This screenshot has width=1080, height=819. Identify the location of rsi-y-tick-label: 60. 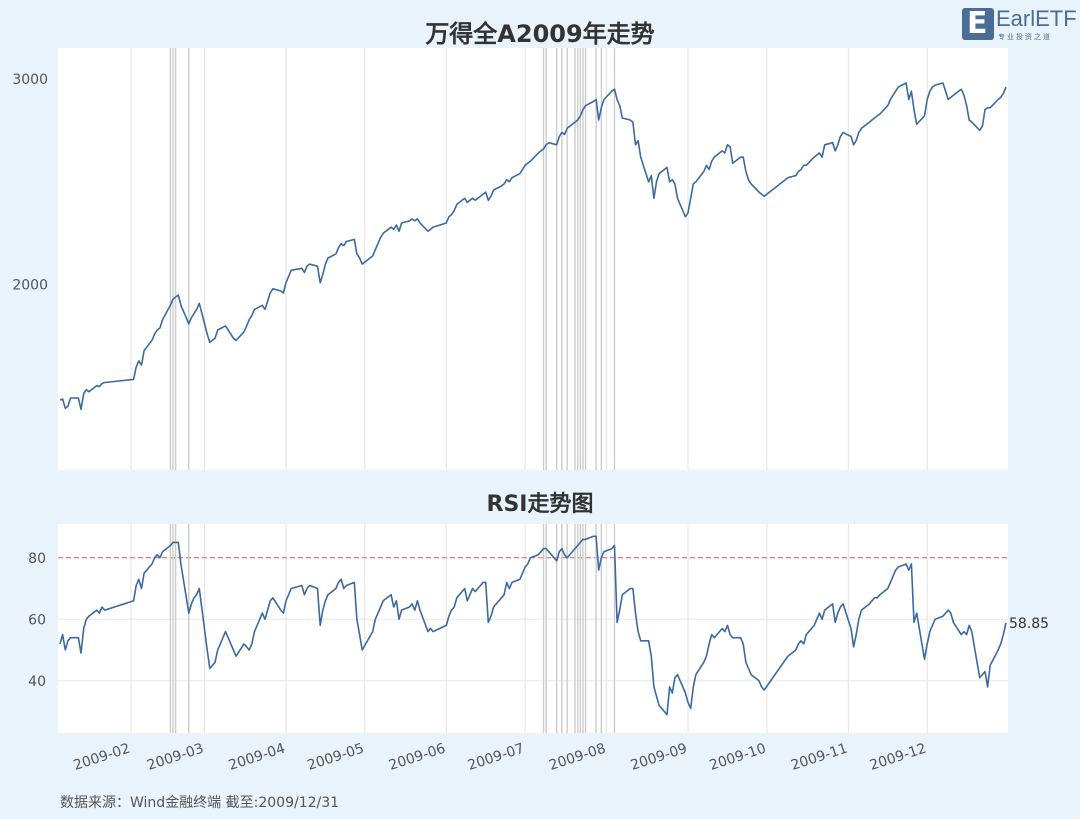
(37, 620).